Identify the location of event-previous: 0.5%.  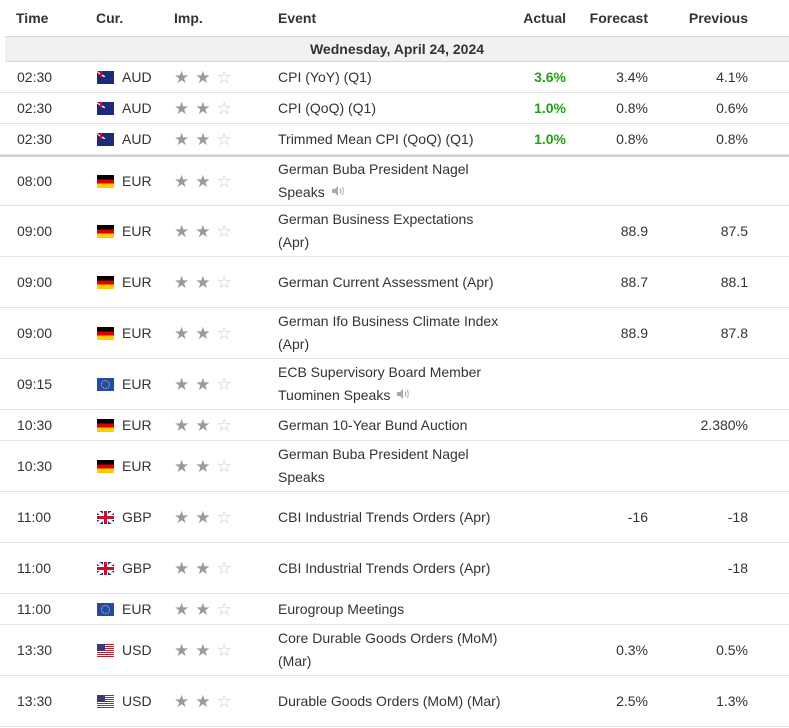
(732, 650).